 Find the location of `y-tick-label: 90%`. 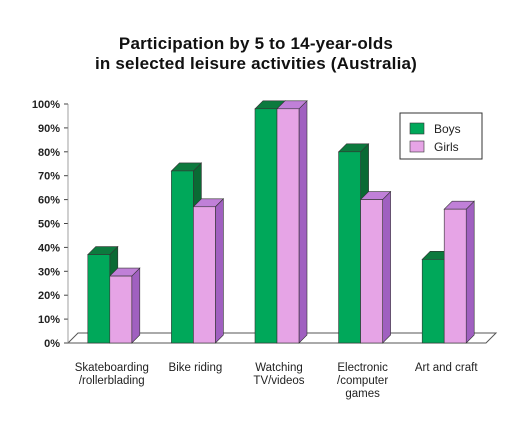

y-tick-label: 90% is located at coordinates (49, 129).